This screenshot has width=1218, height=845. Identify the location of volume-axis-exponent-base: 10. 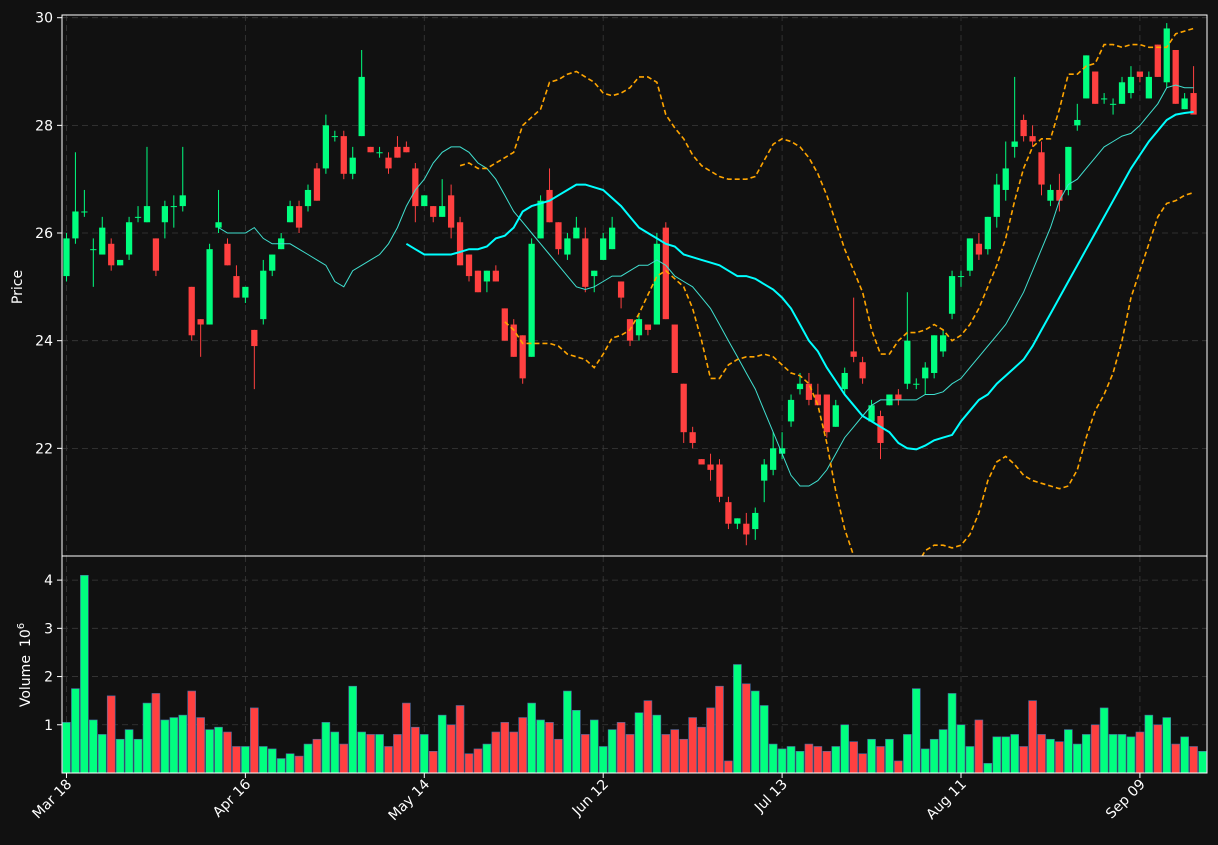
(26, 638).